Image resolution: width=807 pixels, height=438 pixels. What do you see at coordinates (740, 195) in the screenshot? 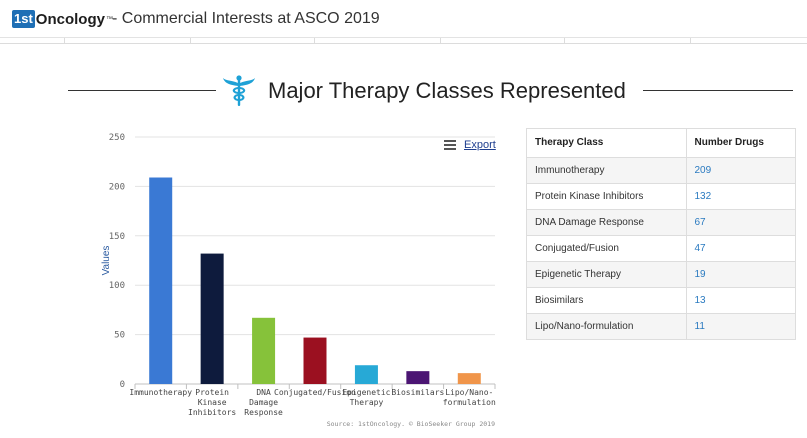
I see `drug-count-cell: 132` at bounding box center [740, 195].